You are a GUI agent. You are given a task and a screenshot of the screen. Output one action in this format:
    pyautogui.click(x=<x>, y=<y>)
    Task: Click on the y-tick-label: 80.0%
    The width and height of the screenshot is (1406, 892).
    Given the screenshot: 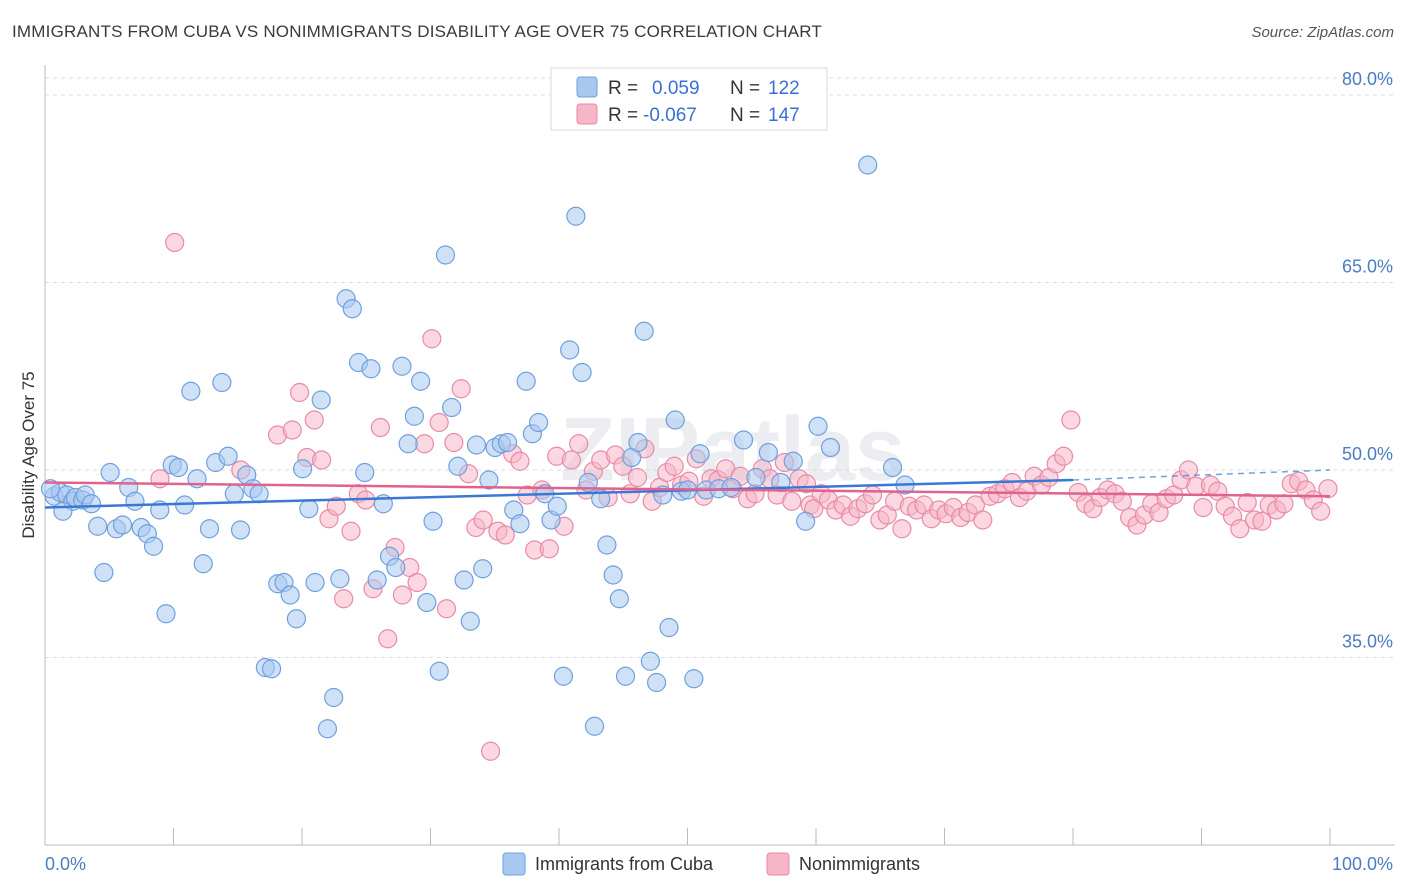 What is the action you would take?
    pyautogui.click(x=1367, y=79)
    